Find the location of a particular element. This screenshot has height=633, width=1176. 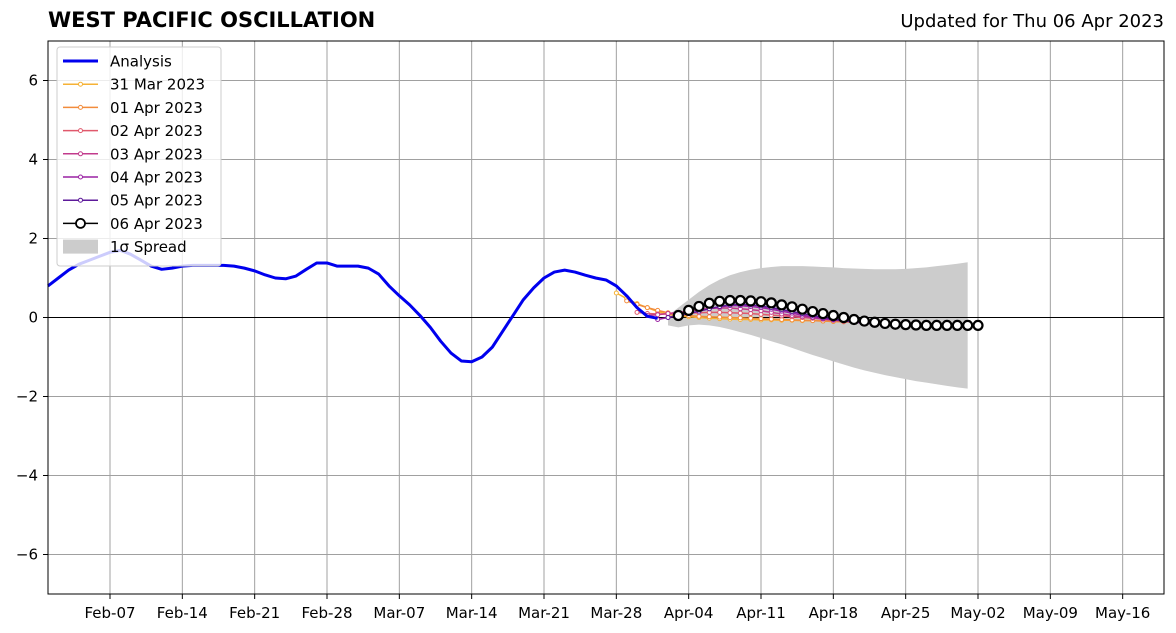

y-tick-label: 0 is located at coordinates (33, 318).